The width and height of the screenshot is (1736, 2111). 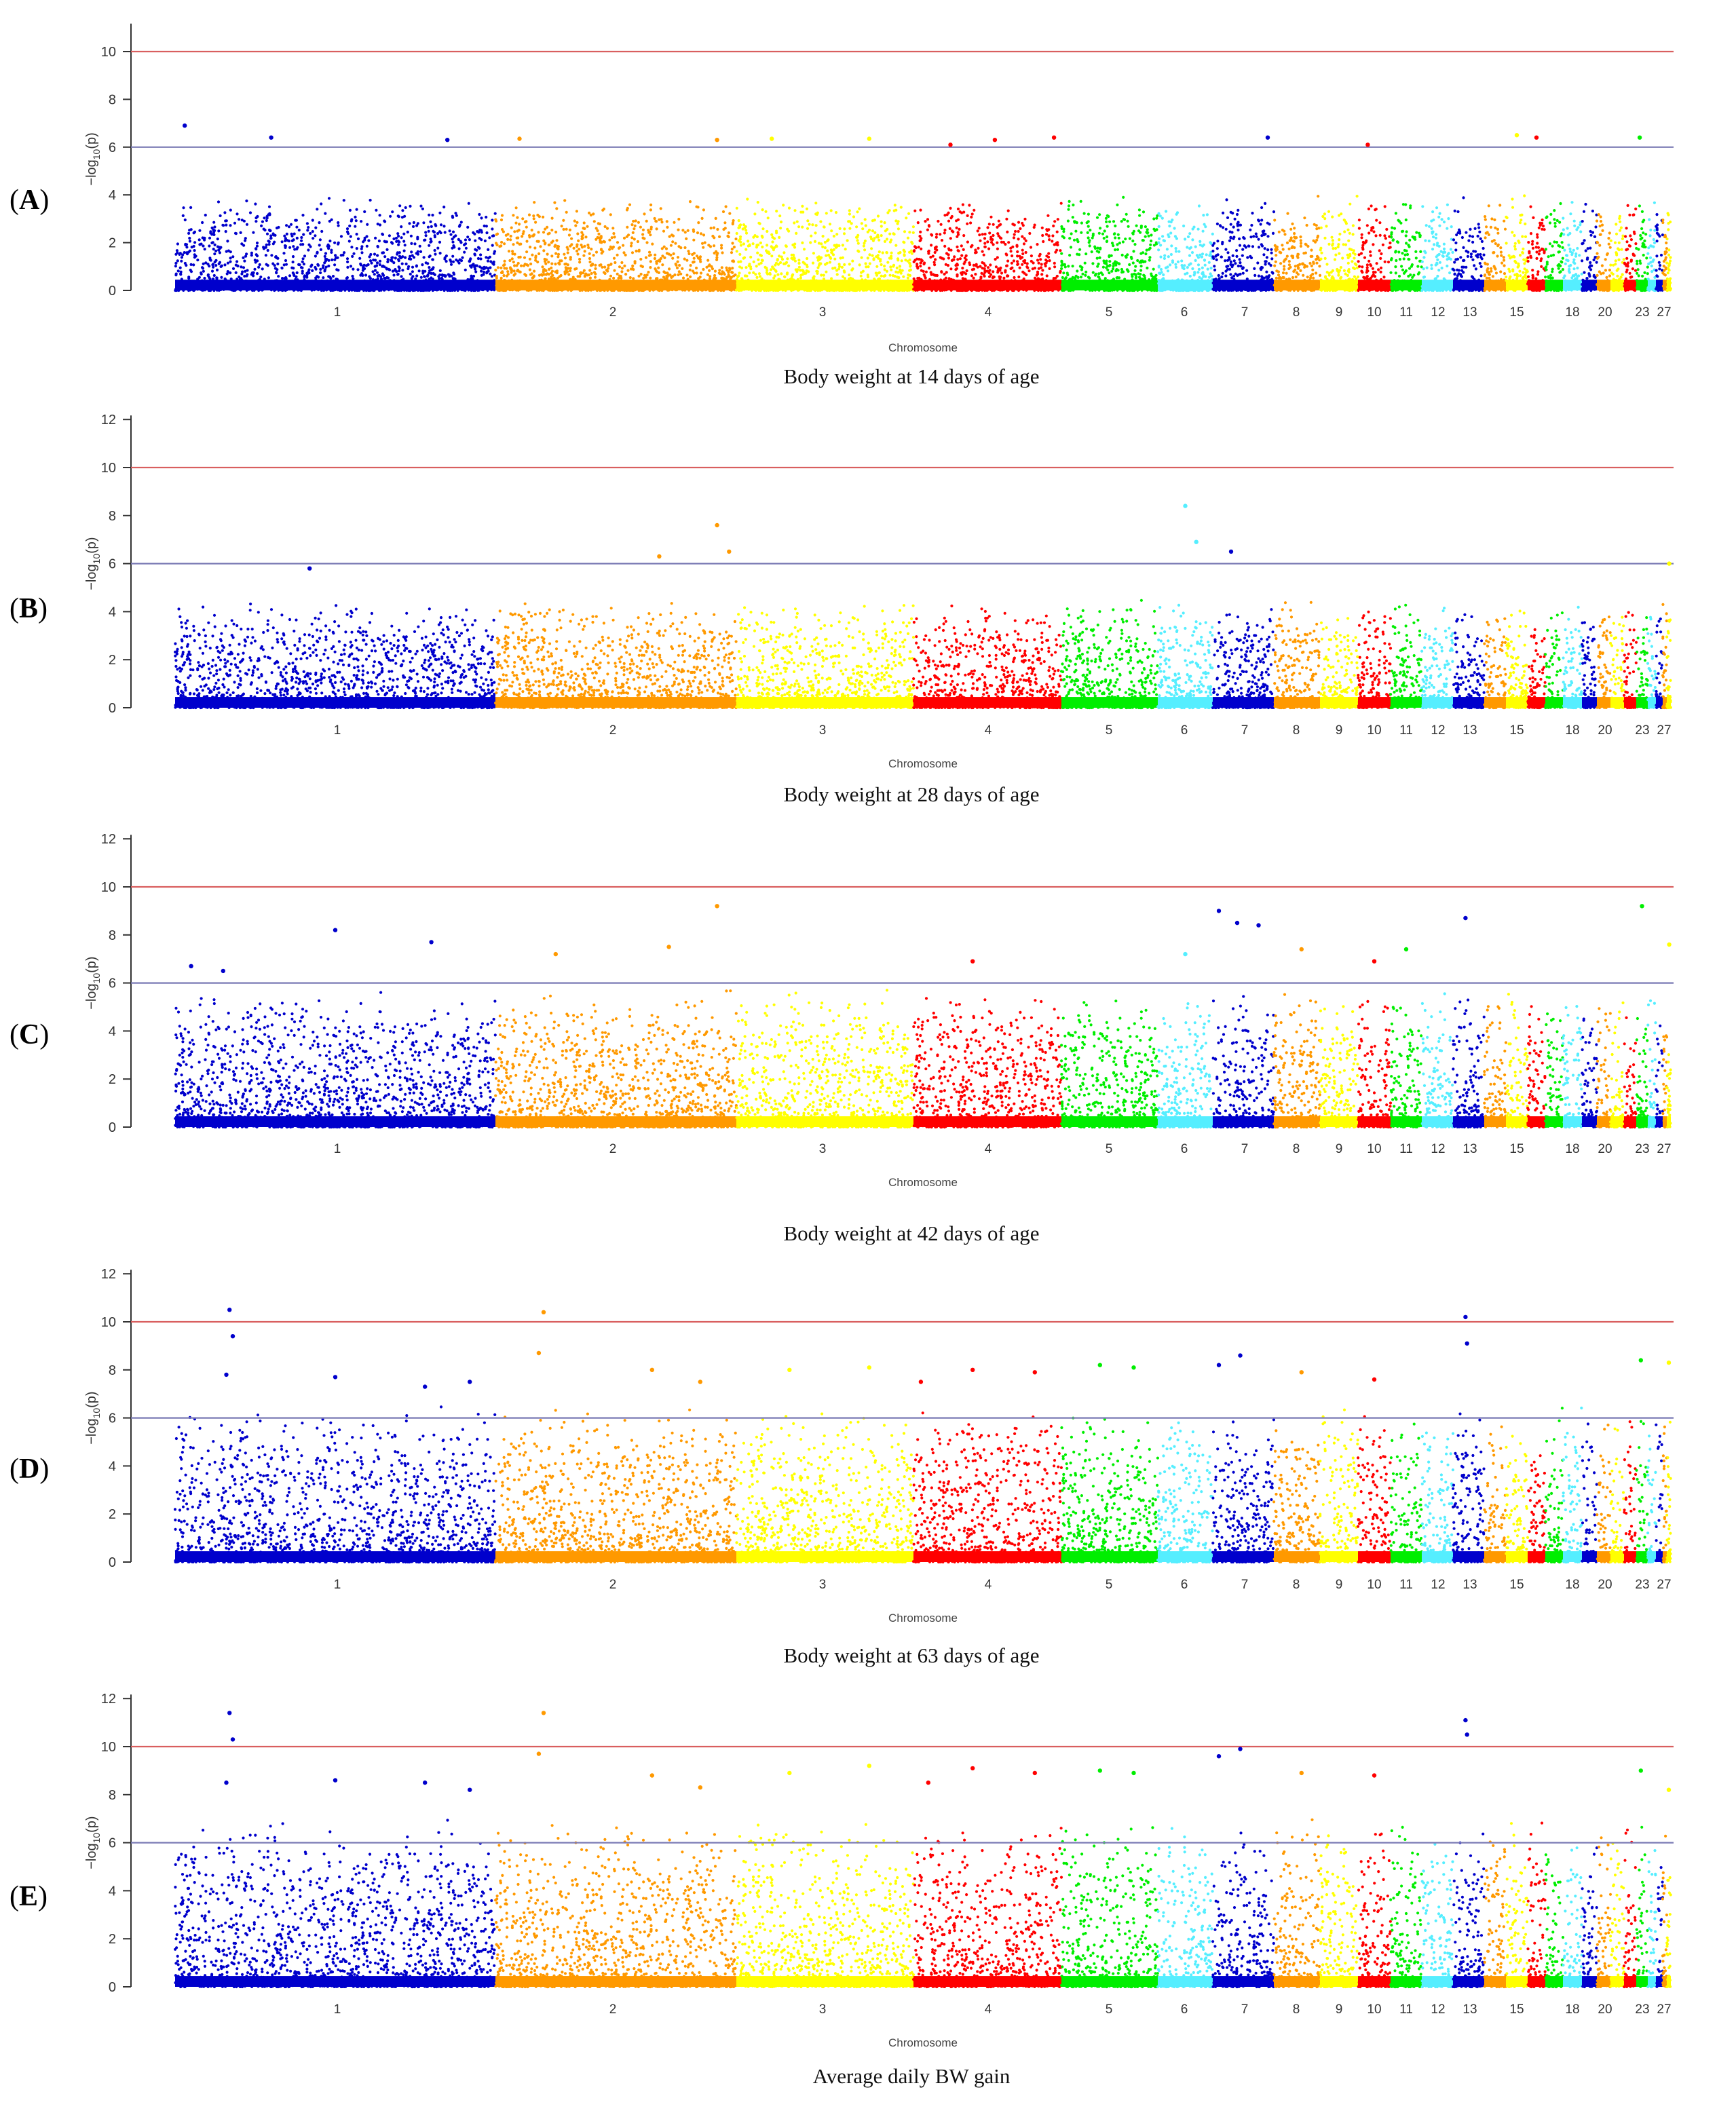 What do you see at coordinates (1184, 1149) in the screenshot?
I see `x-tick-label: 6` at bounding box center [1184, 1149].